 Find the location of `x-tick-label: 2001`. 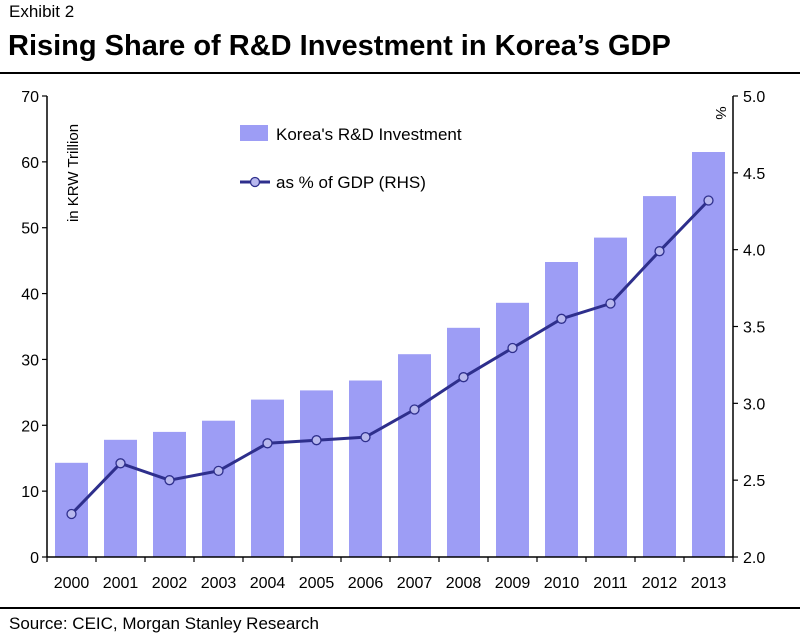

x-tick-label: 2001 is located at coordinates (121, 583).